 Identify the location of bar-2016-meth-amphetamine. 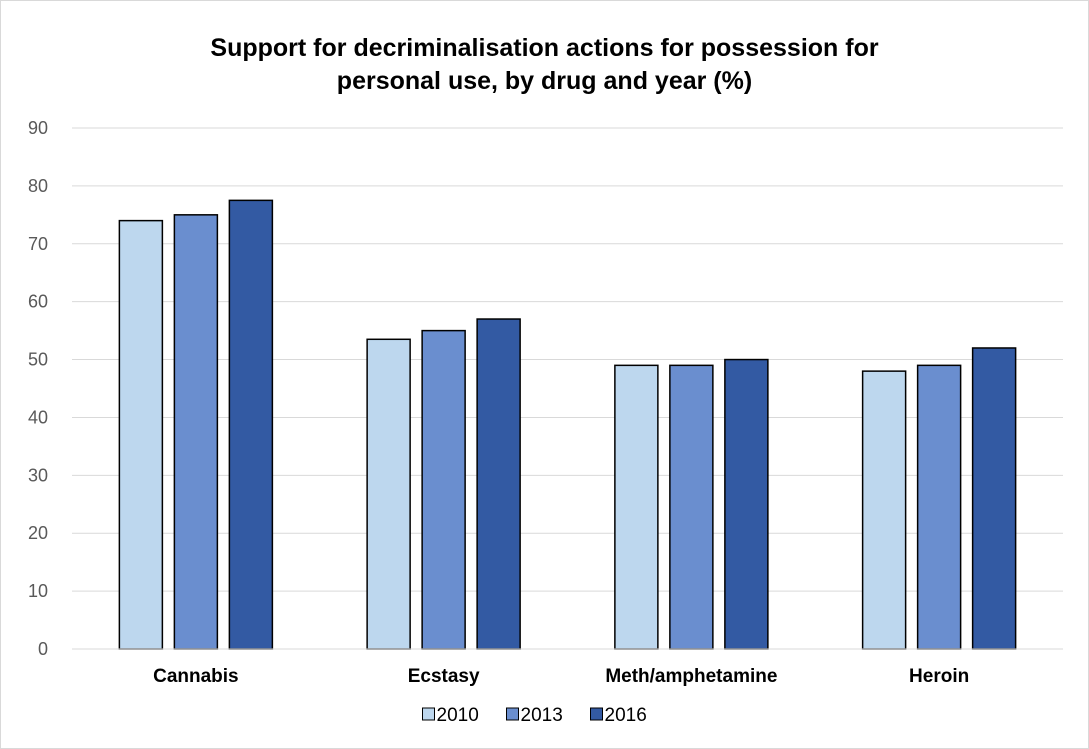
(746, 504).